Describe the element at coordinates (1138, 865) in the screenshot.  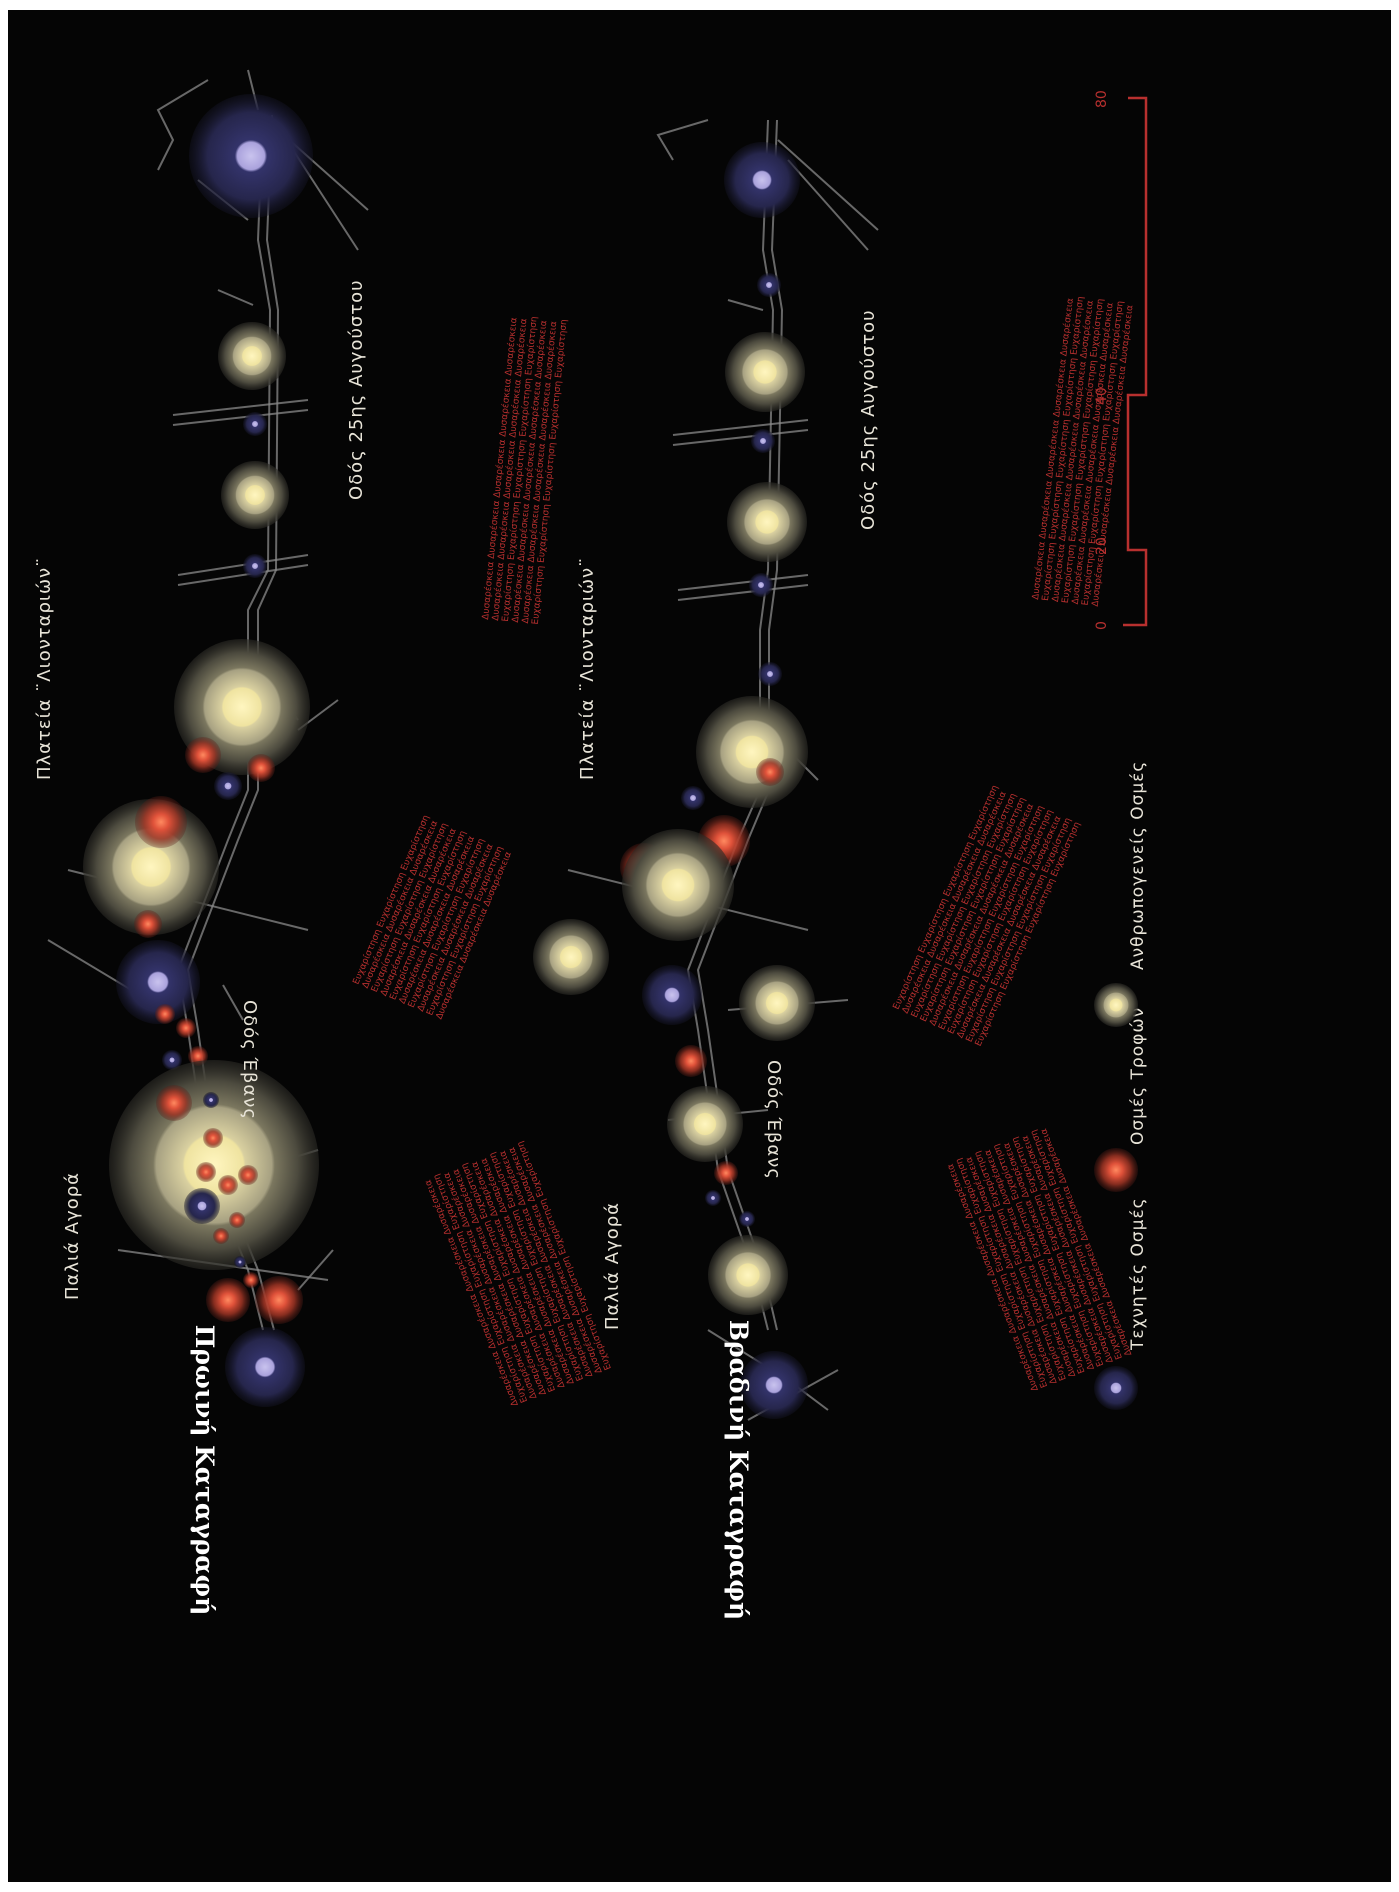
I see `legend-human-label: Ανθρωπογενείς Οσμές` at that location.